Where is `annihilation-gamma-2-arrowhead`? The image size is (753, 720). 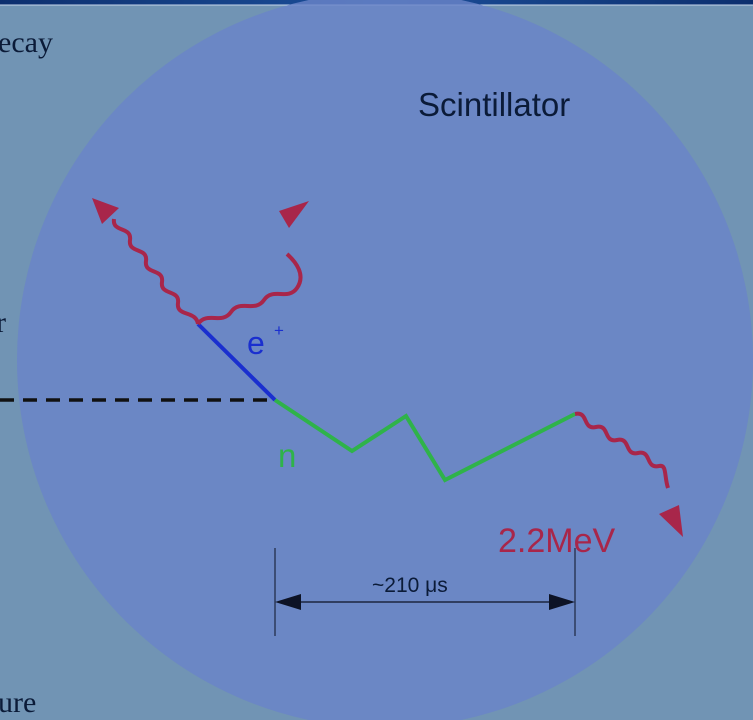
annihilation-gamma-2-arrowhead is located at coordinates (294, 214).